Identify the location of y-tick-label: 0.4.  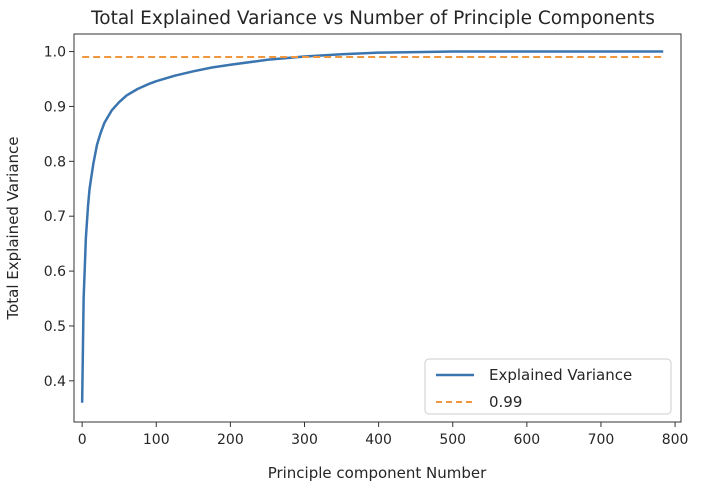
(55, 382).